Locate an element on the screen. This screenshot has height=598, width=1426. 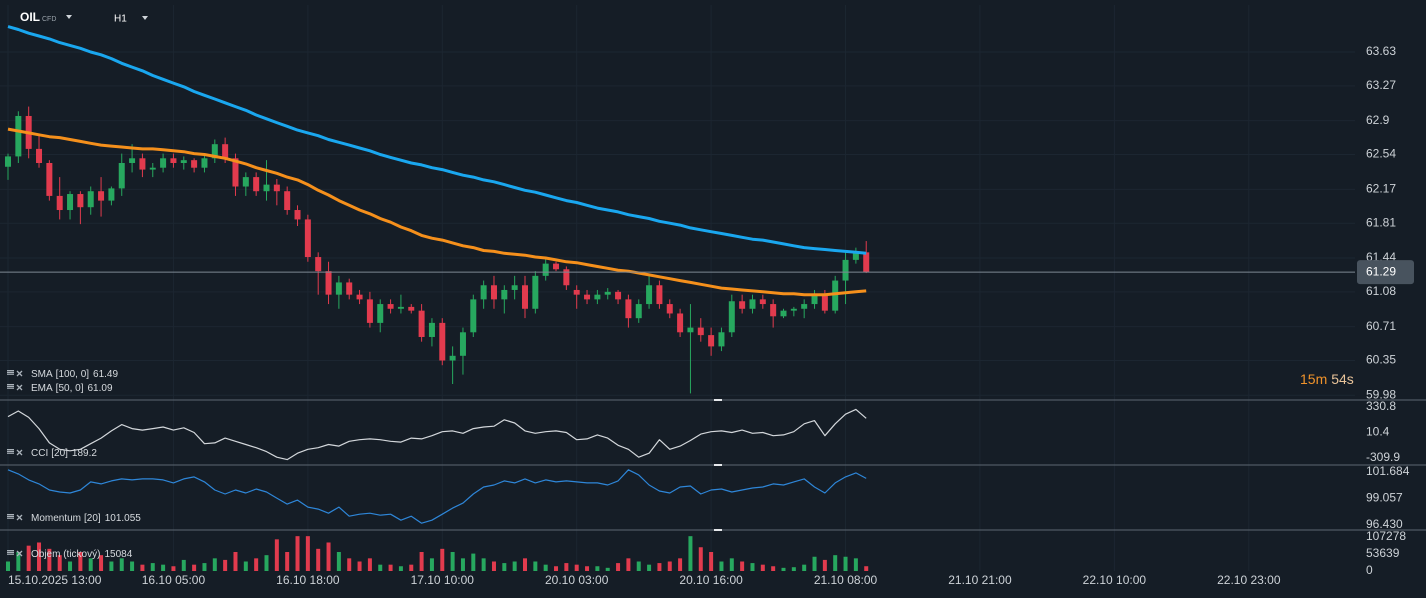
timeframe: H1 is located at coordinates (120, 19).